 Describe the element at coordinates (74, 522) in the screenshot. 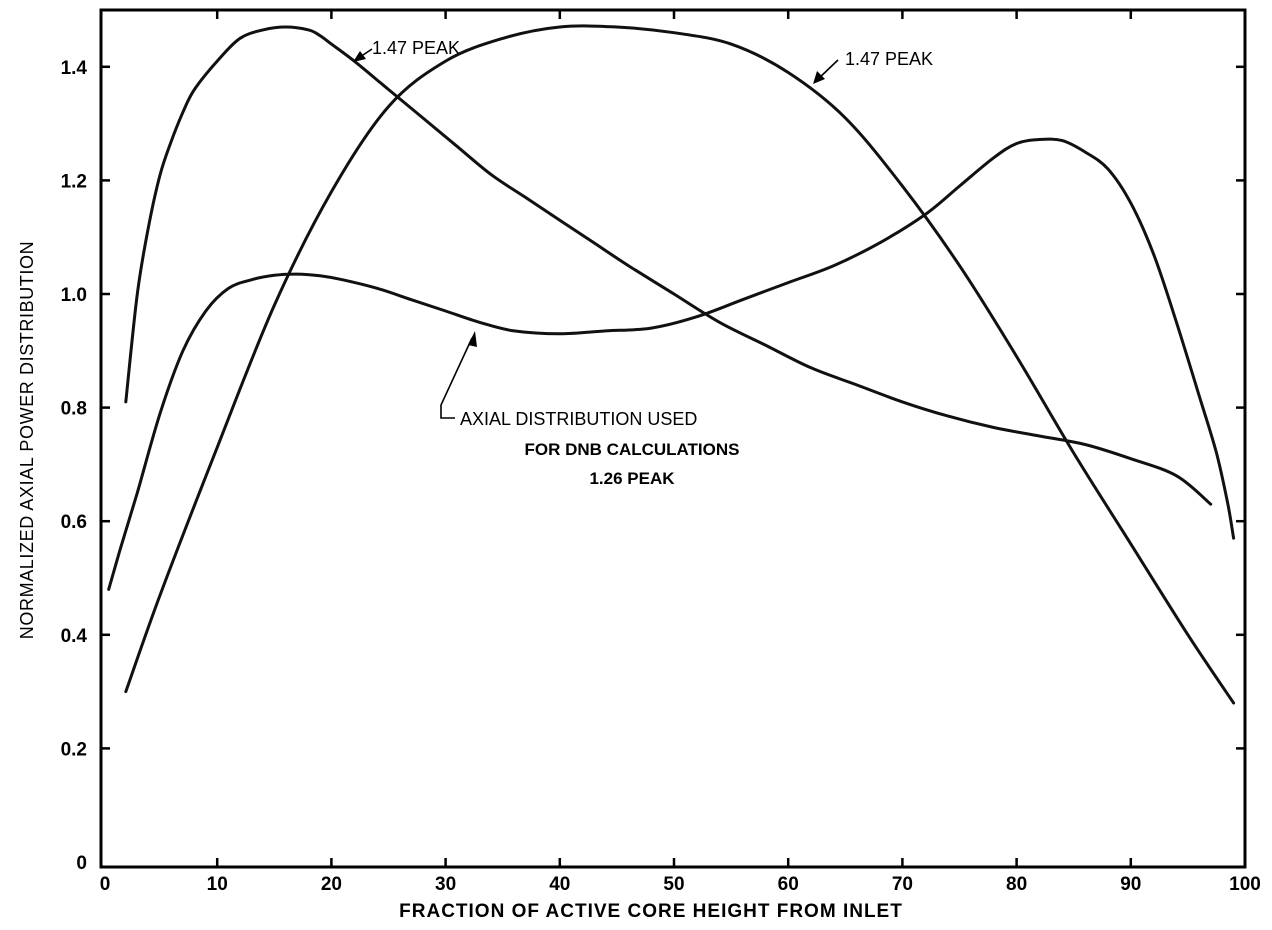

I see `y-tick-label: 0.6` at that location.